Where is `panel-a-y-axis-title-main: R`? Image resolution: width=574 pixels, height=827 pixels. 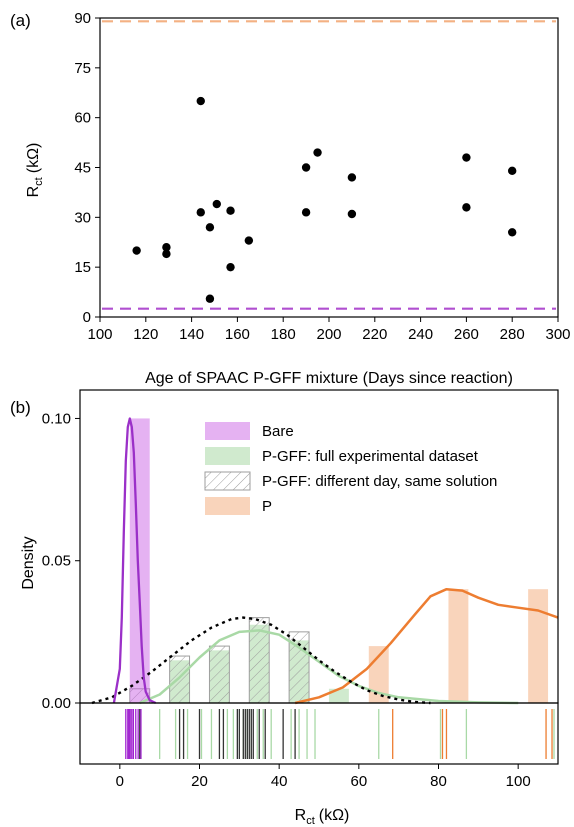 panel-a-y-axis-title-main: R is located at coordinates (33, 192).